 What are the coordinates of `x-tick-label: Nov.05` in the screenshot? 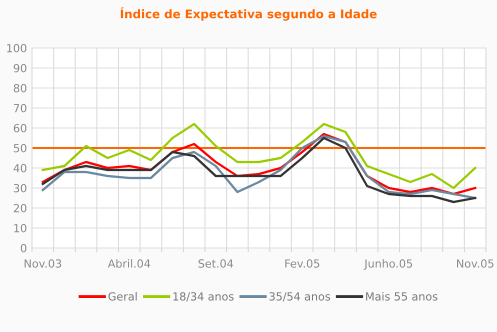 It's located at (475, 263).